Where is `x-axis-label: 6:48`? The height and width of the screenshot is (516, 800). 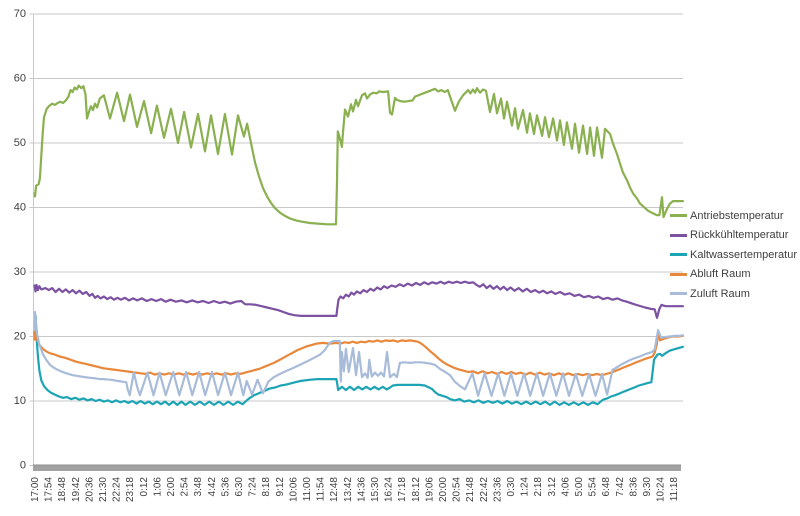 x-axis-label: 6:48 is located at coordinates (606, 487).